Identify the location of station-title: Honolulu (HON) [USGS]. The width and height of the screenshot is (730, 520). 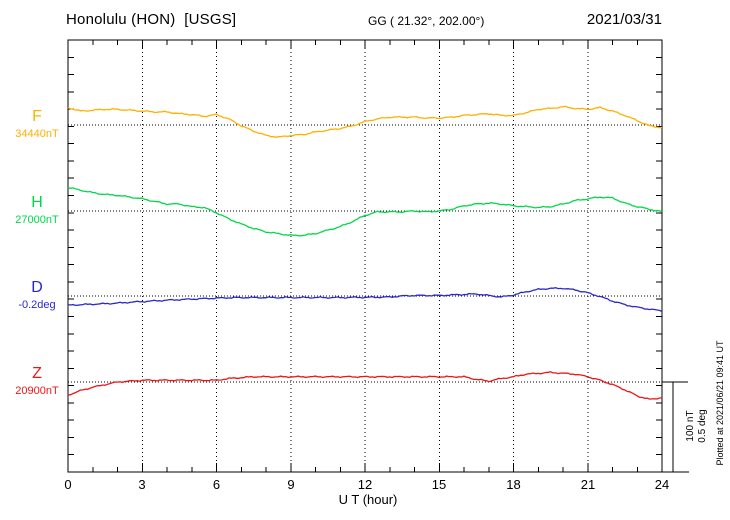
(151, 19).